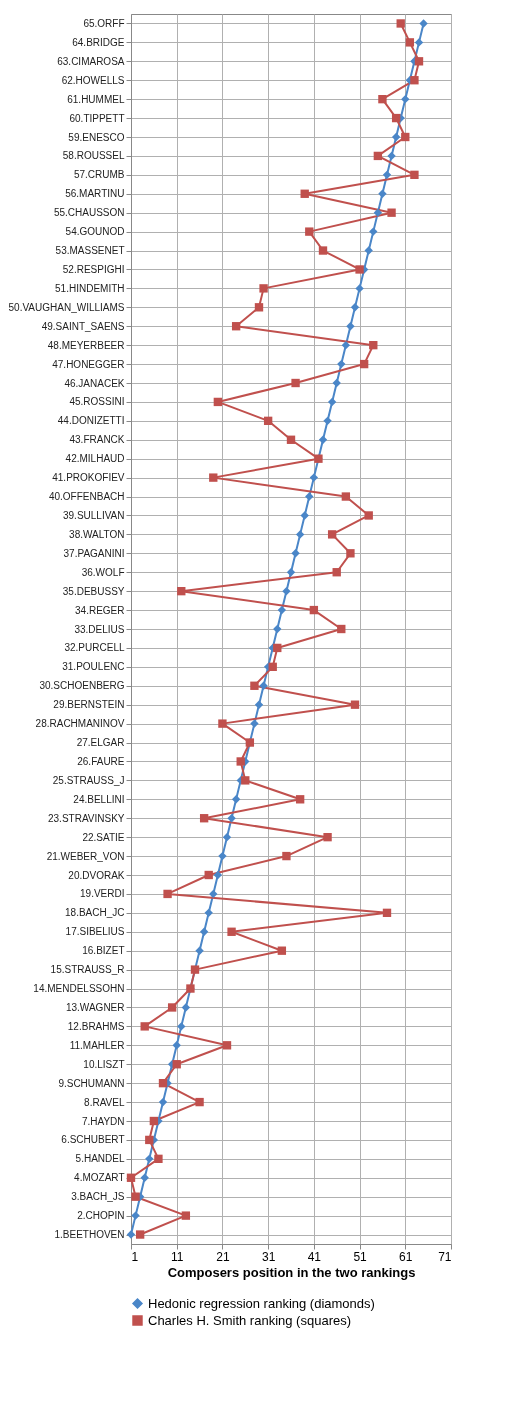  Describe the element at coordinates (94, 553) in the screenshot. I see `y-tick-label: 37.PAGANINI` at that location.